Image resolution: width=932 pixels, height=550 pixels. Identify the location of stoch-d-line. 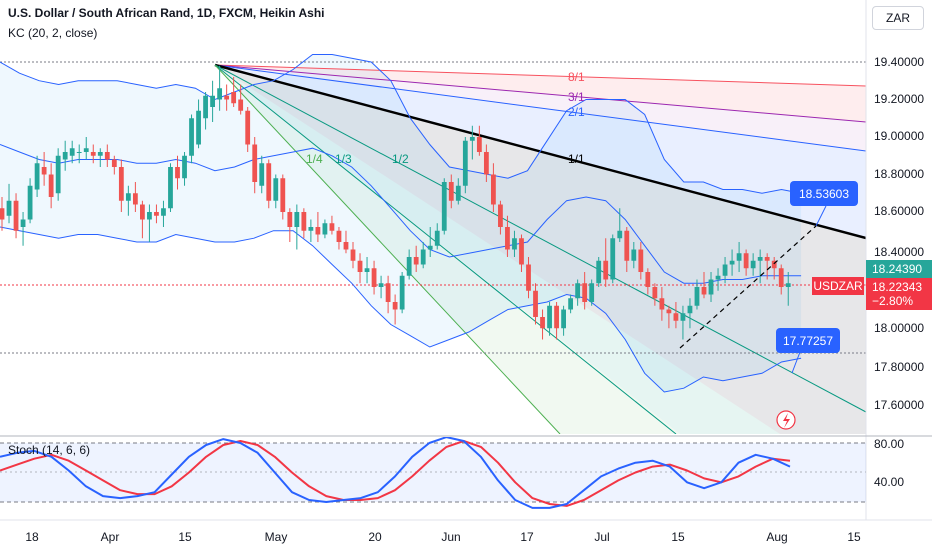
(395, 473).